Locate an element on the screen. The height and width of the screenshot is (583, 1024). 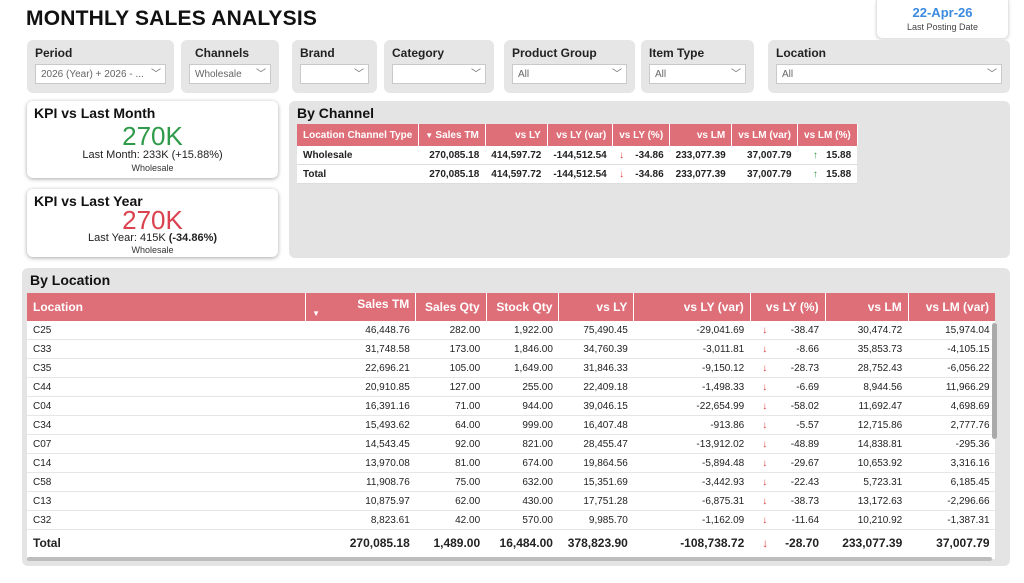
cell-ly-var: -1,162.09 is located at coordinates (692, 520).